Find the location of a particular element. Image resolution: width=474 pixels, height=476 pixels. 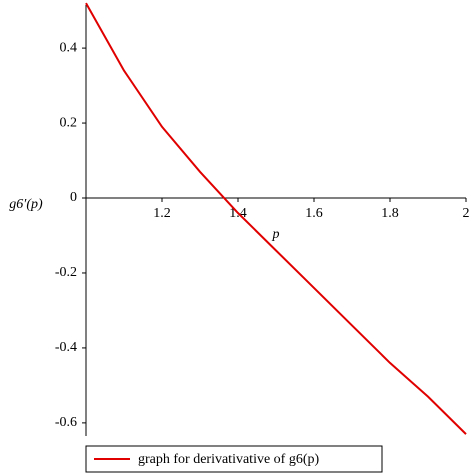

y-tick-label: -0.6 is located at coordinates (66, 422).